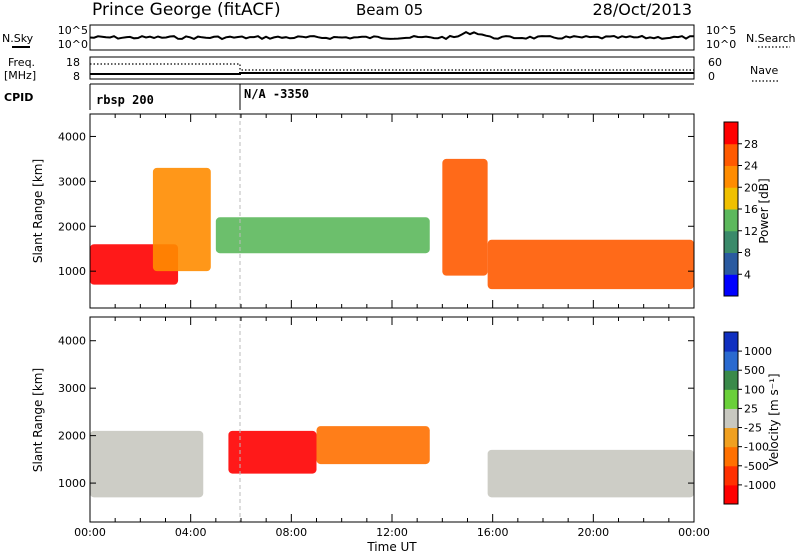 The height and width of the screenshot is (554, 800). What do you see at coordinates (721, 44) in the screenshot?
I see `nsearch-tick-low: 10^0` at bounding box center [721, 44].